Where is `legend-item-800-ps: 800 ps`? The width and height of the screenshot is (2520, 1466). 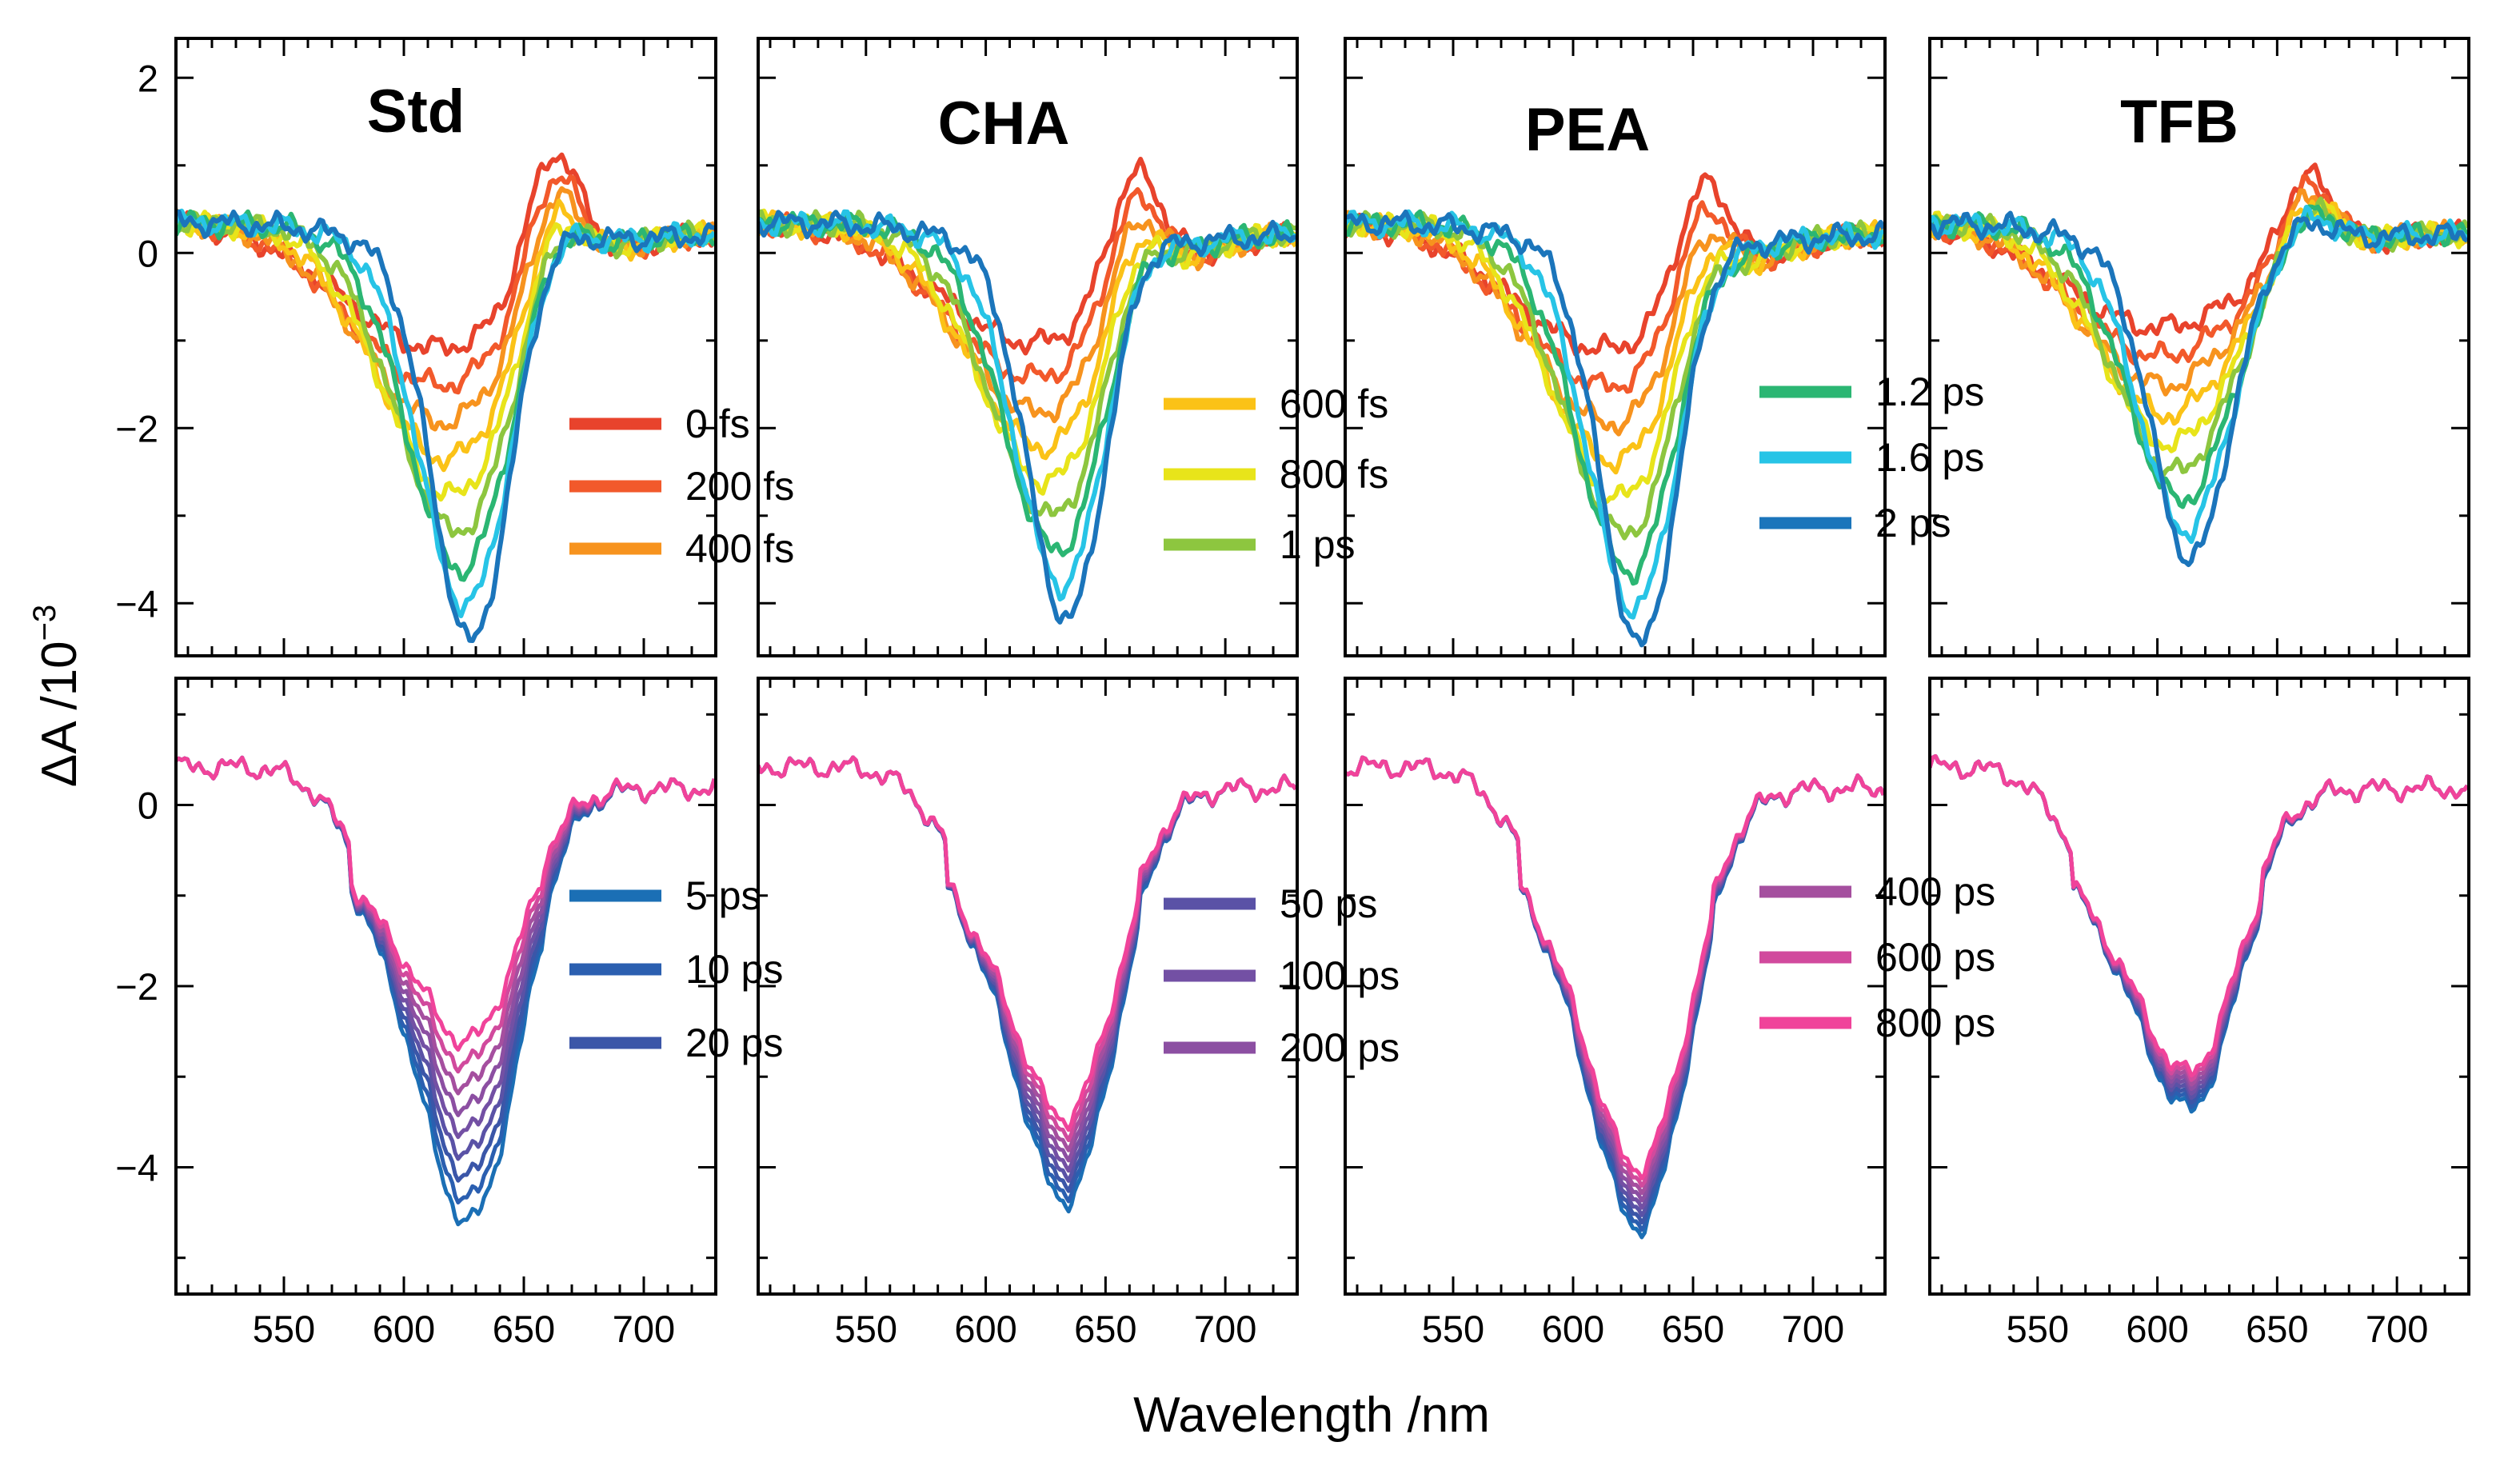 legend-item-800-ps: 800 ps is located at coordinates (1877, 1023).